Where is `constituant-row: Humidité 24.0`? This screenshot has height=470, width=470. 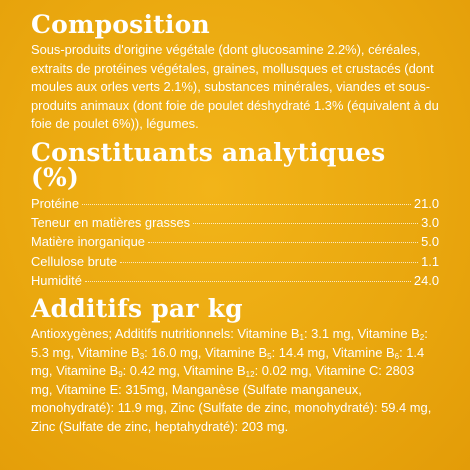 constituant-row: Humidité 24.0 is located at coordinates (235, 280).